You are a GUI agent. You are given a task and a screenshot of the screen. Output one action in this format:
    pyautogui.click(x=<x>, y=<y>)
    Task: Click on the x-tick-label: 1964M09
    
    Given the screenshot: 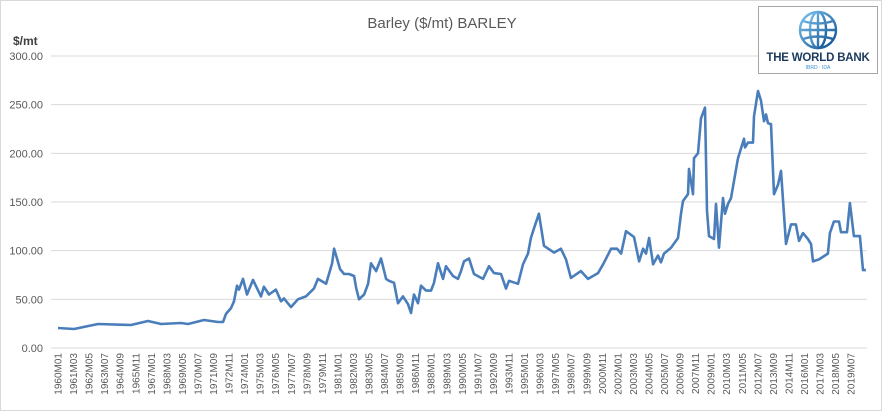 What is the action you would take?
    pyautogui.click(x=121, y=374)
    